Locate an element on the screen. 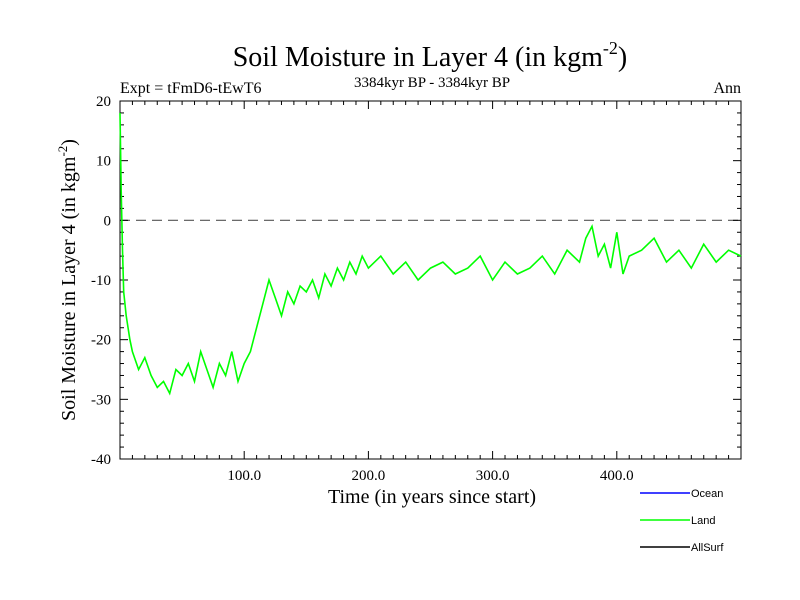 This screenshot has width=800, height=600. legend: Ocean Land AllSurf is located at coordinates (682, 521).